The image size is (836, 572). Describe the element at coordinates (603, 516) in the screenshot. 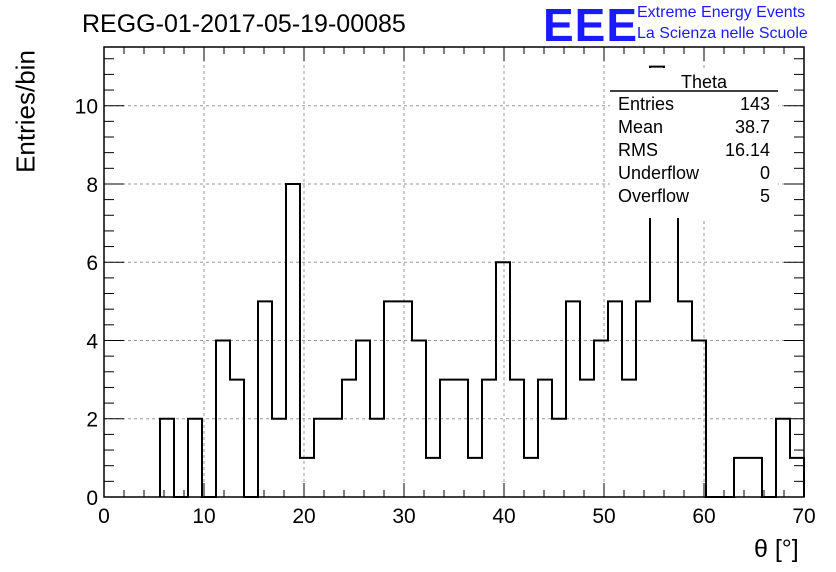

I see `x-tick-label: 50` at that location.